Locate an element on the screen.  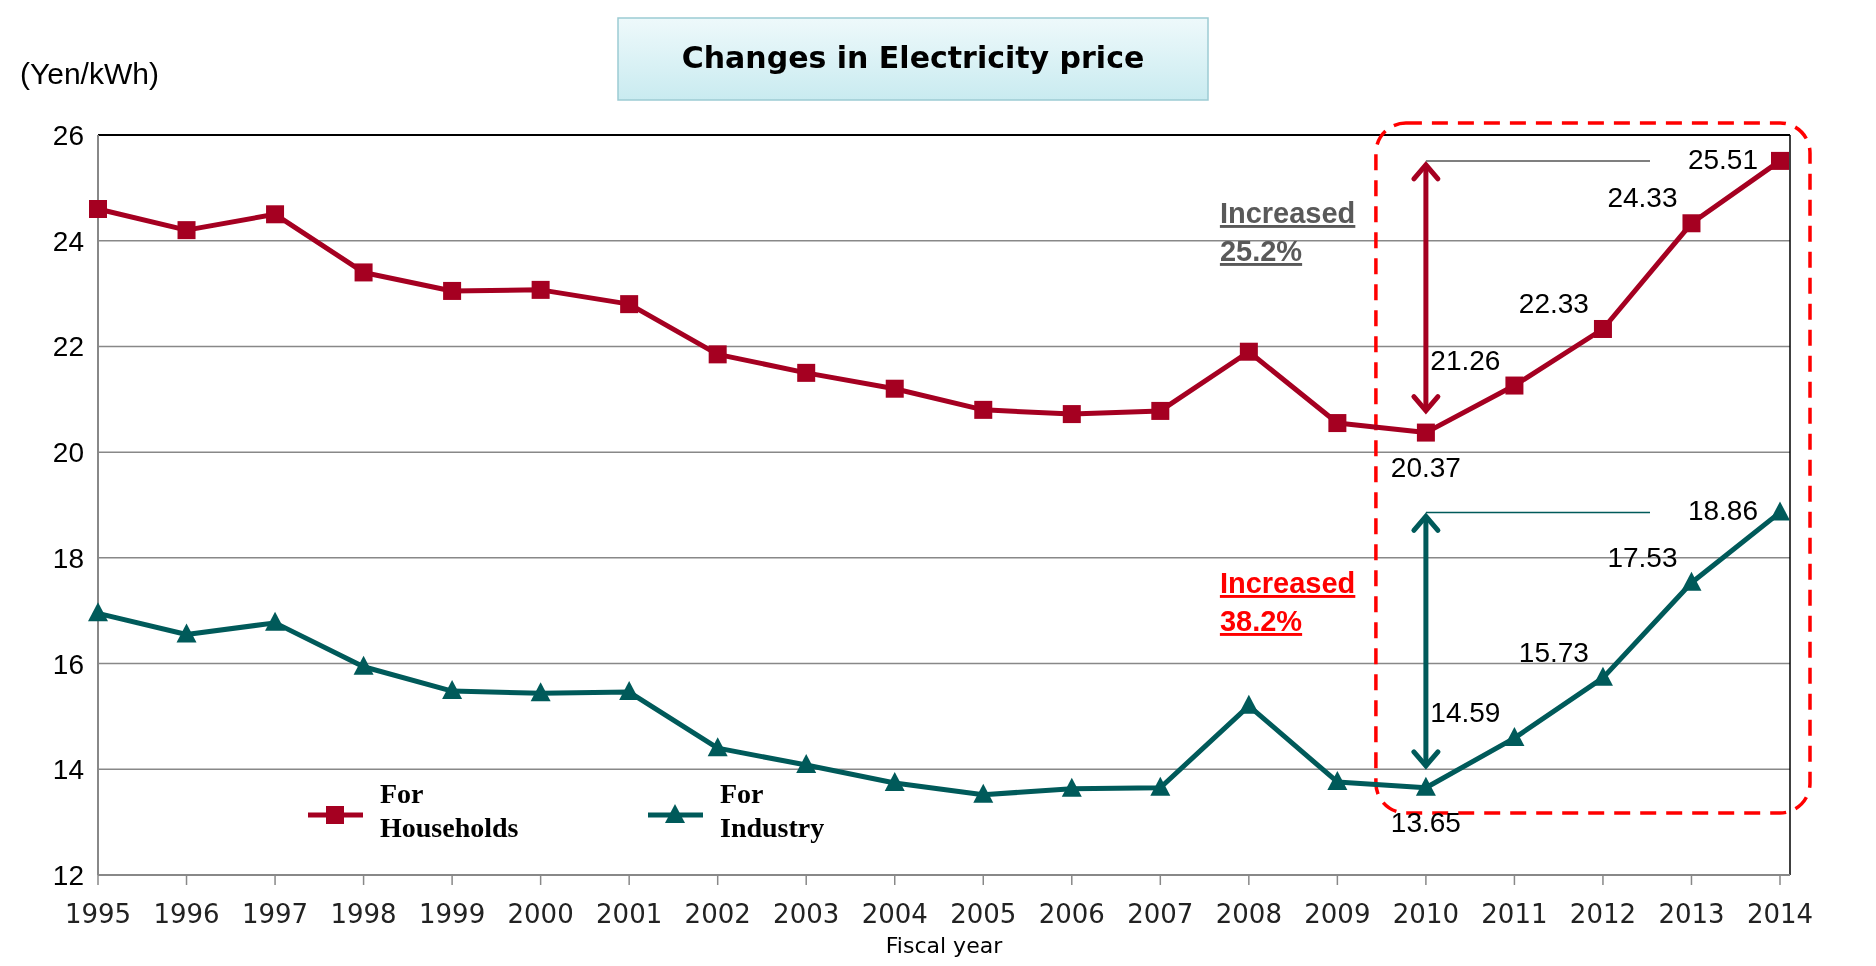
y-tick-label: 18 is located at coordinates (68, 558).